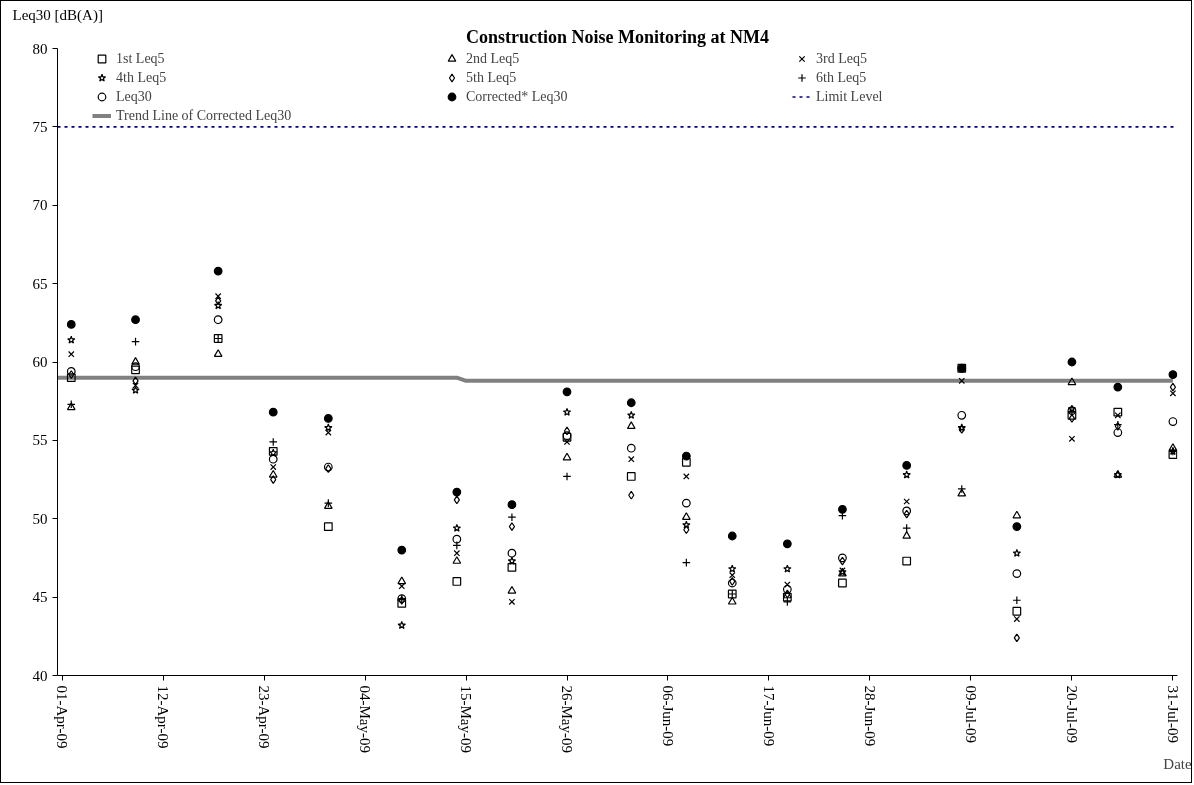 The width and height of the screenshot is (1194, 785). I want to click on legend-label: Trend Line of Corrected Leq30, so click(204, 115).